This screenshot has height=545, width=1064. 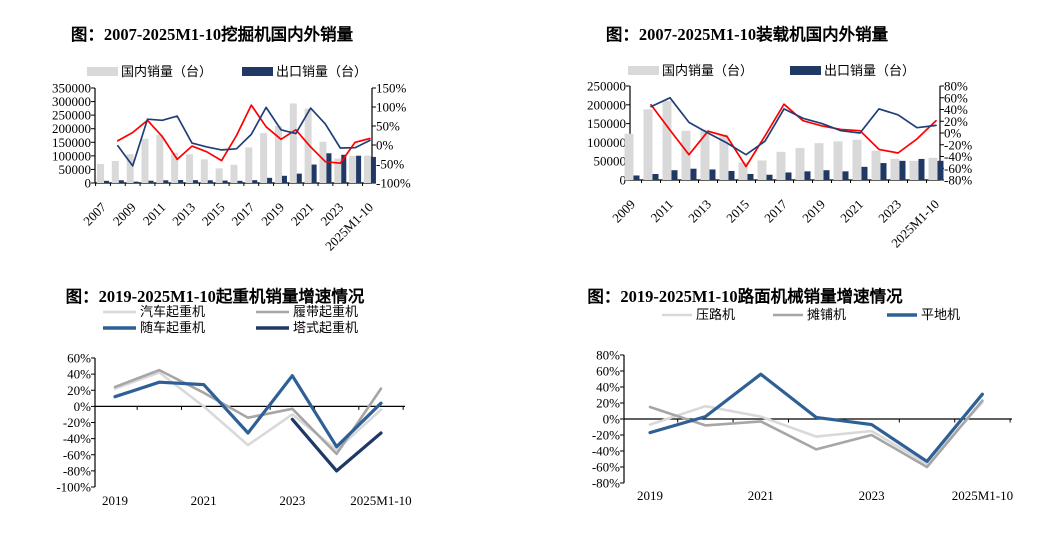 What do you see at coordinates (71, 88) in the screenshot?
I see `left-axis-label: 350000` at bounding box center [71, 88].